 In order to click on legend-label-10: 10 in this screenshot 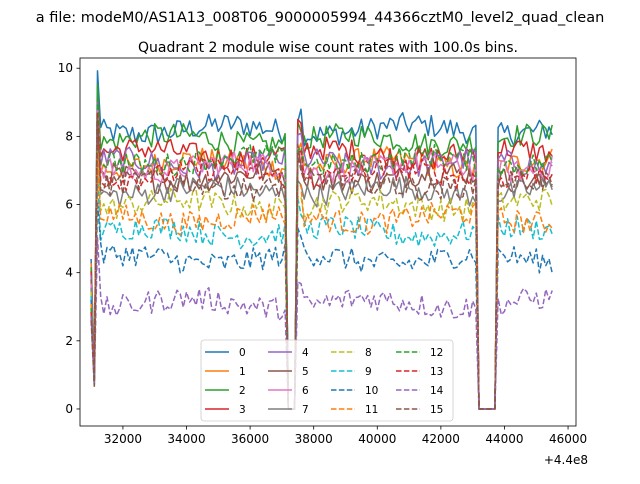, I will do `click(371, 391)`.